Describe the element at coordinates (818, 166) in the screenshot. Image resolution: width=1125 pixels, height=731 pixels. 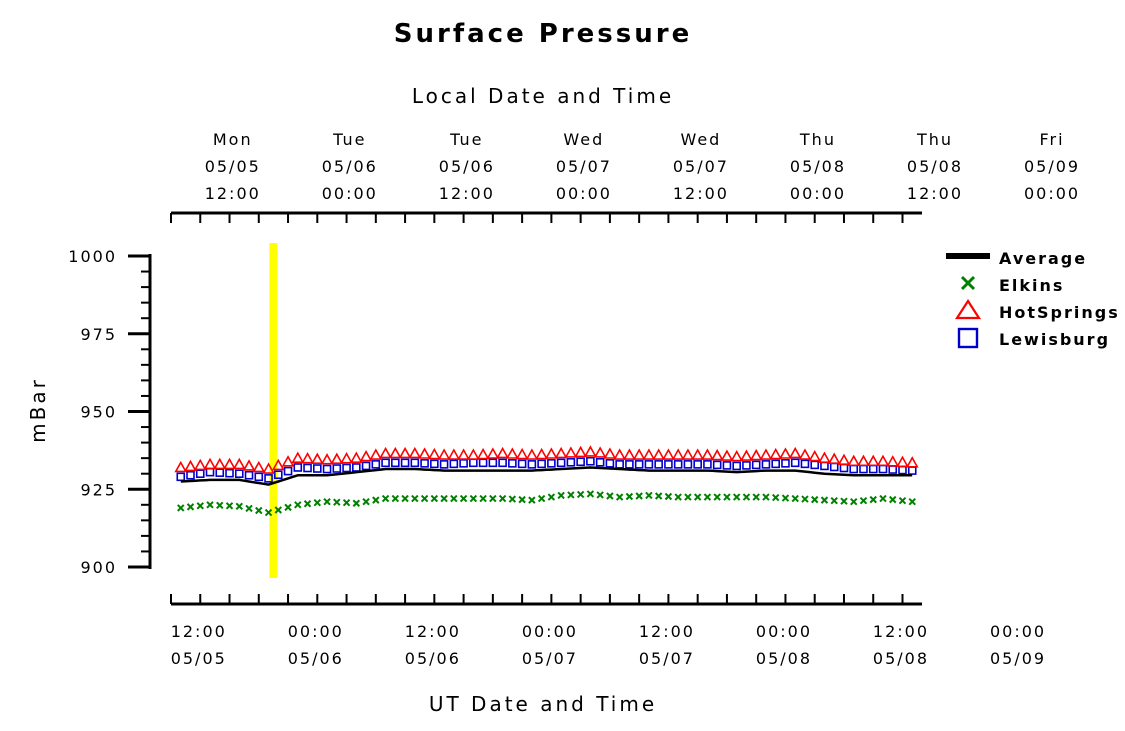
I see `top-tick-date: 05/08` at that location.